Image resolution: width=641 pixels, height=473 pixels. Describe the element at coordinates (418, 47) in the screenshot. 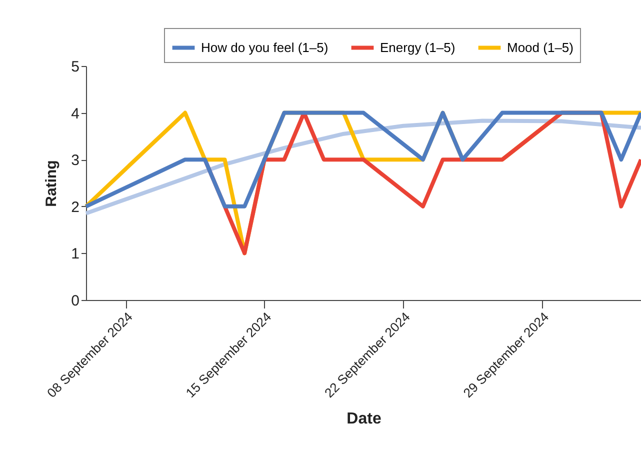

I see `legend-label: Energy (1–5)` at that location.